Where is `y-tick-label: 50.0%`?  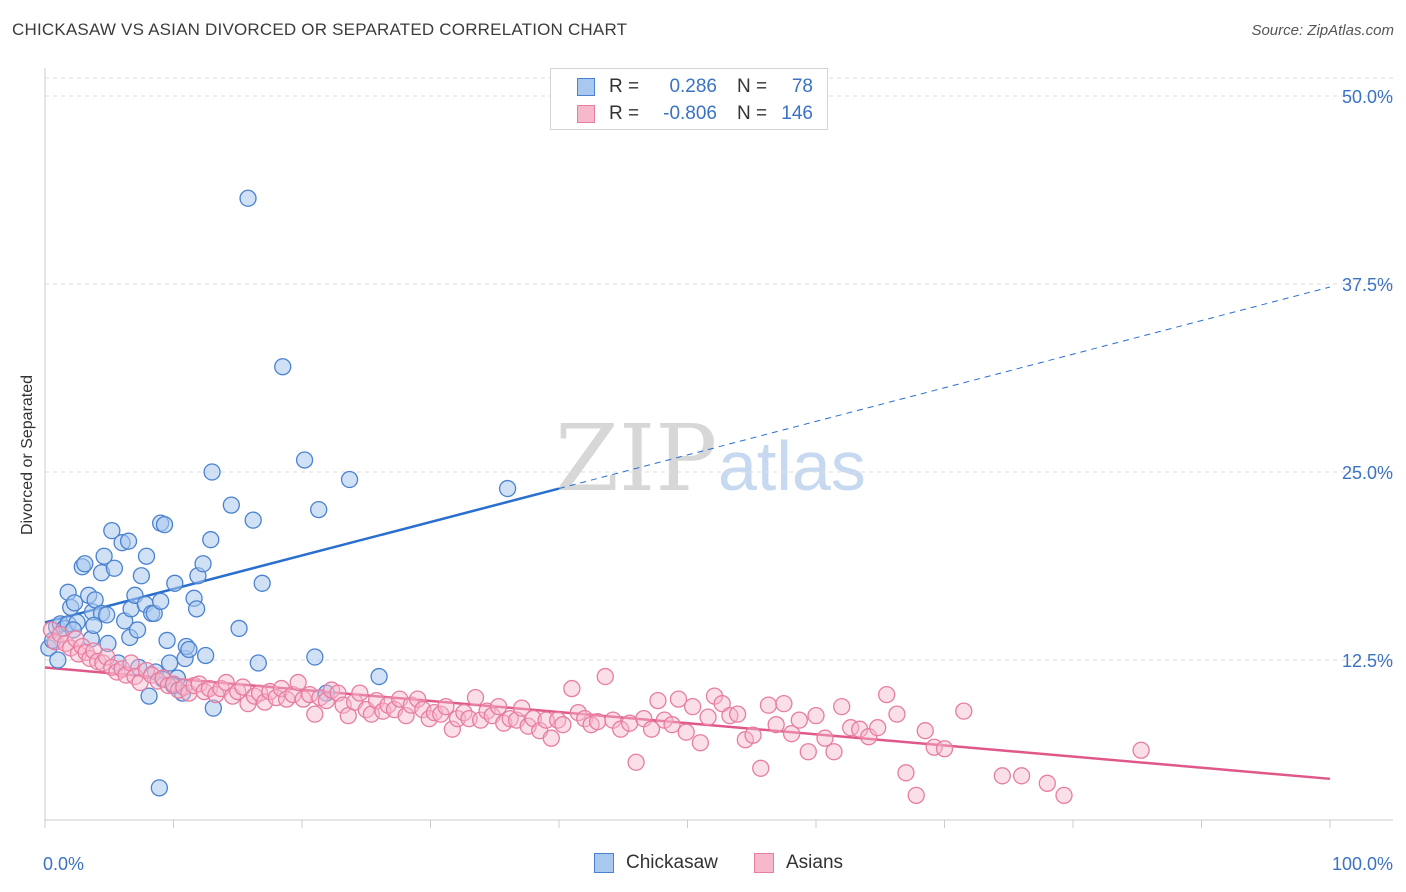 y-tick-label: 50.0% is located at coordinates (1367, 97).